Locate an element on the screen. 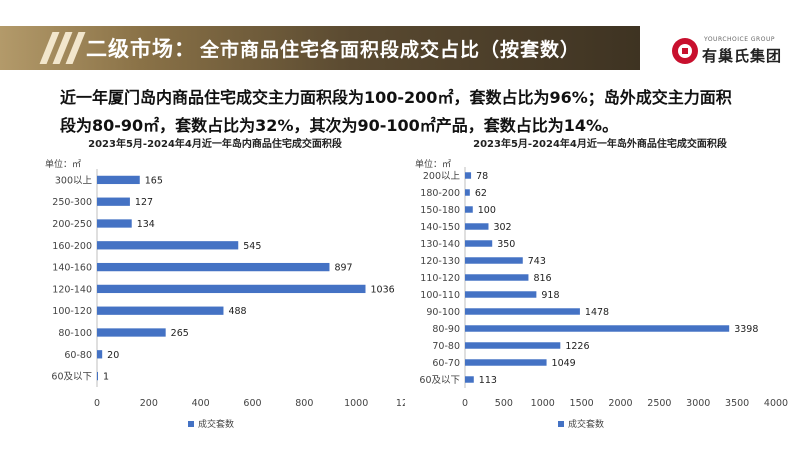 This screenshot has width=798, height=449. category-label: 140-150 is located at coordinates (440, 227).